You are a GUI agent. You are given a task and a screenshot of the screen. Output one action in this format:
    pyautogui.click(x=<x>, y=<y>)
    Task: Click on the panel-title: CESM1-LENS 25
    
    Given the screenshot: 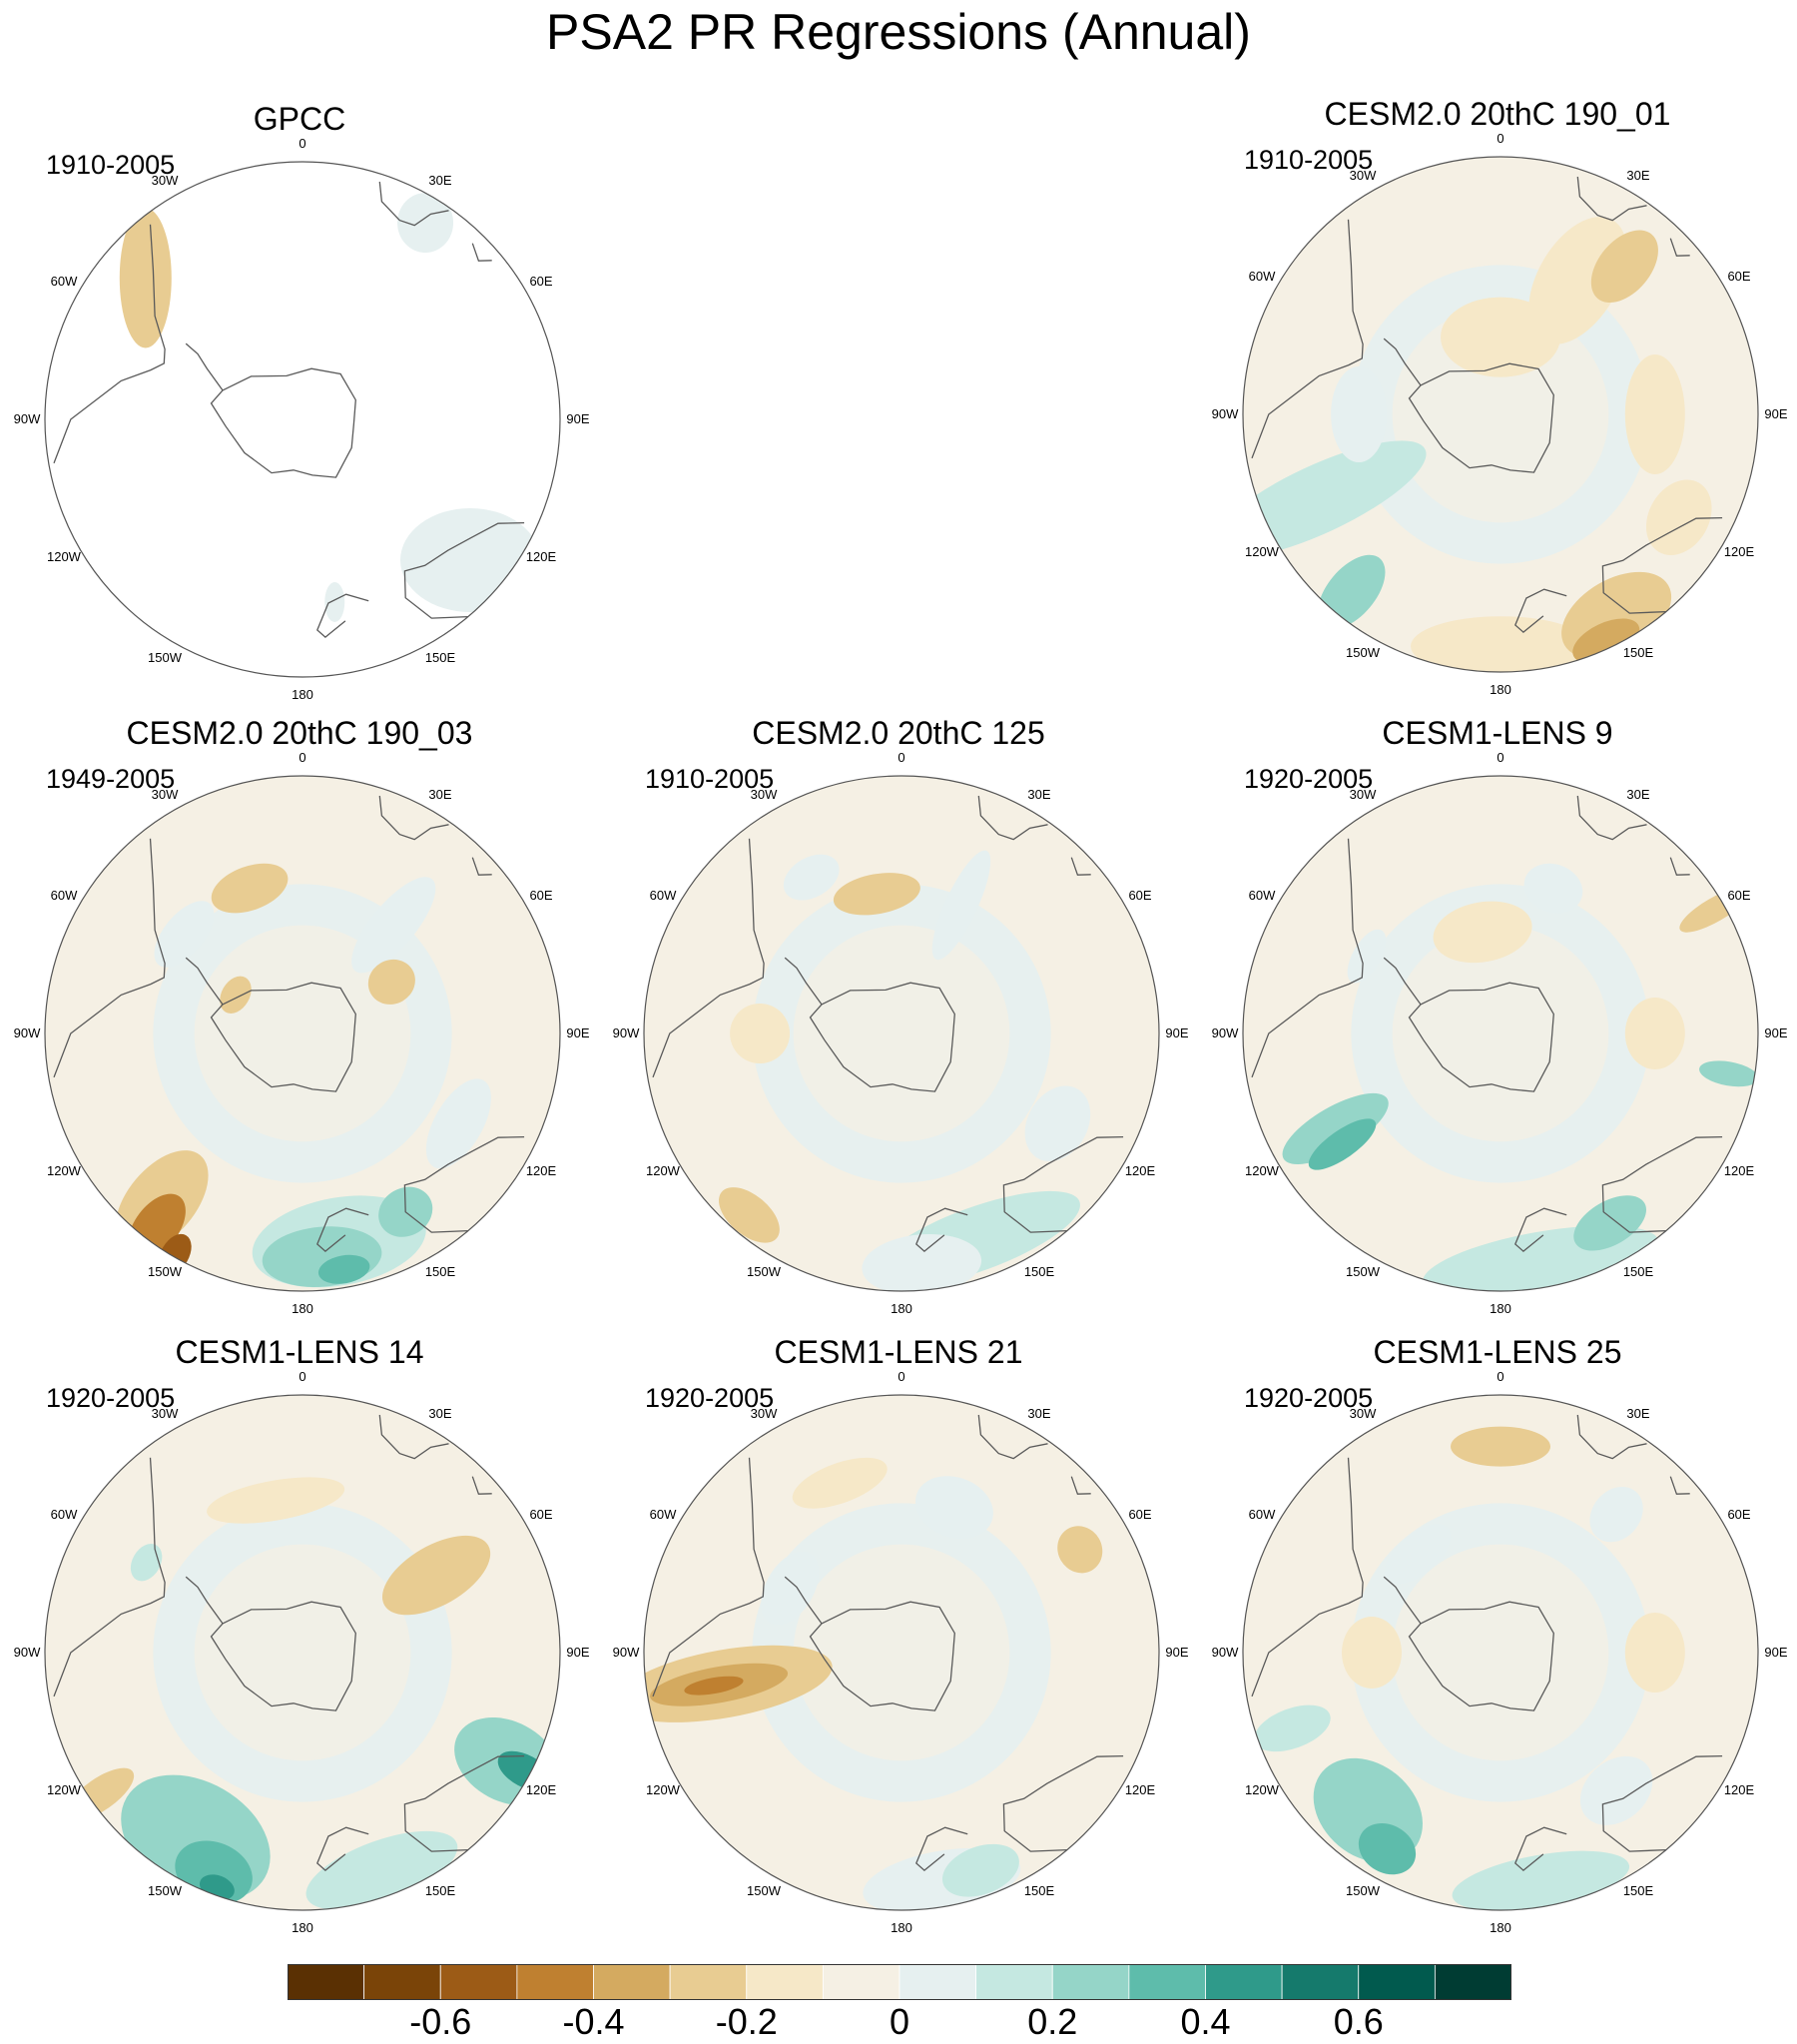 What is the action you would take?
    pyautogui.click(x=1497, y=1352)
    